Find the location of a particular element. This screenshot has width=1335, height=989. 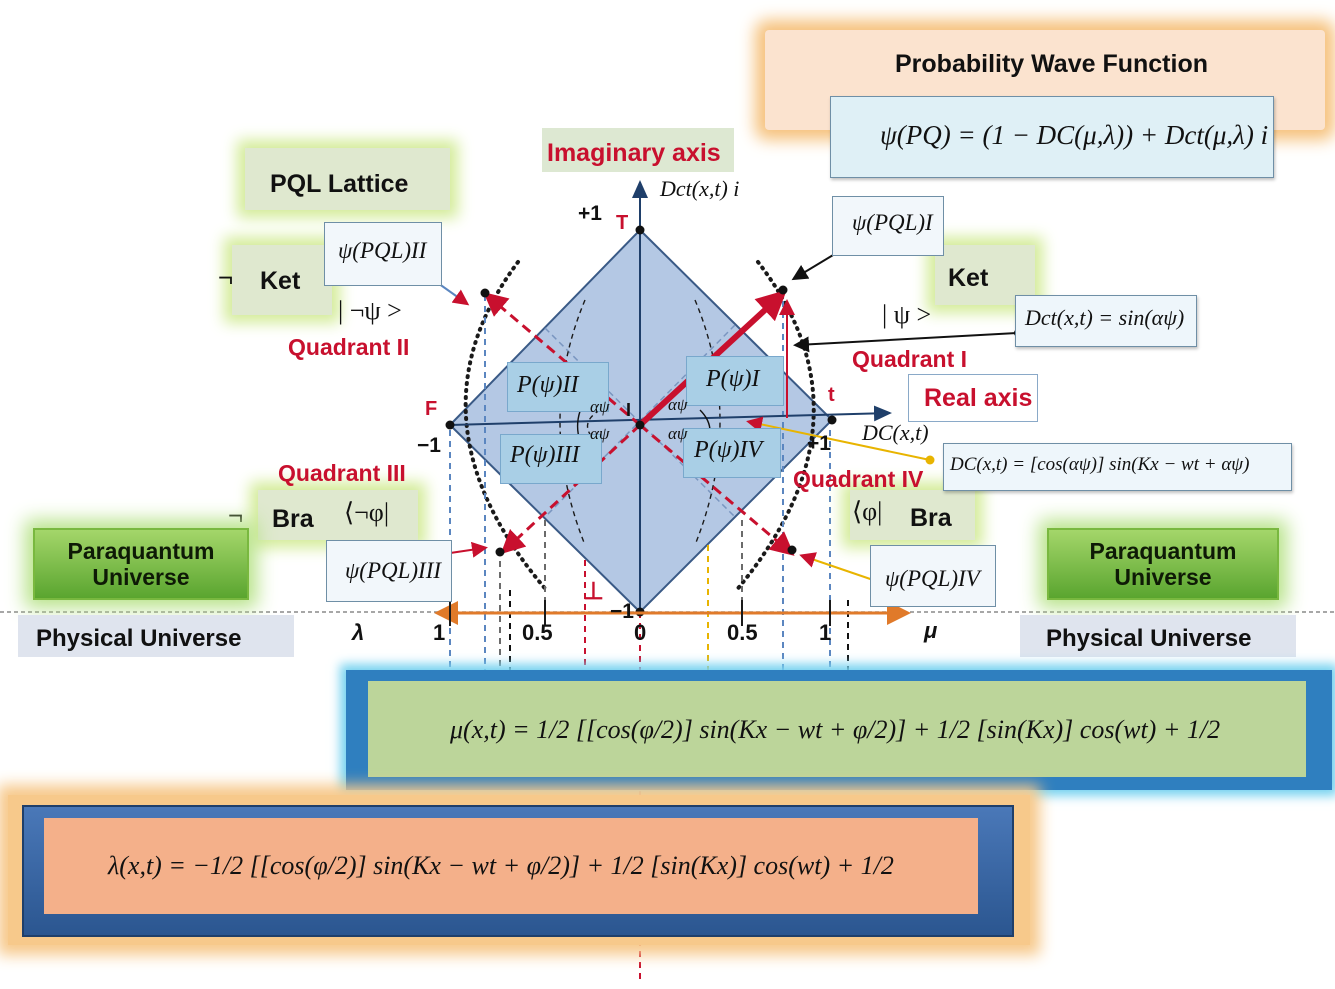

ket-psi: | ψ > is located at coordinates (907, 314).